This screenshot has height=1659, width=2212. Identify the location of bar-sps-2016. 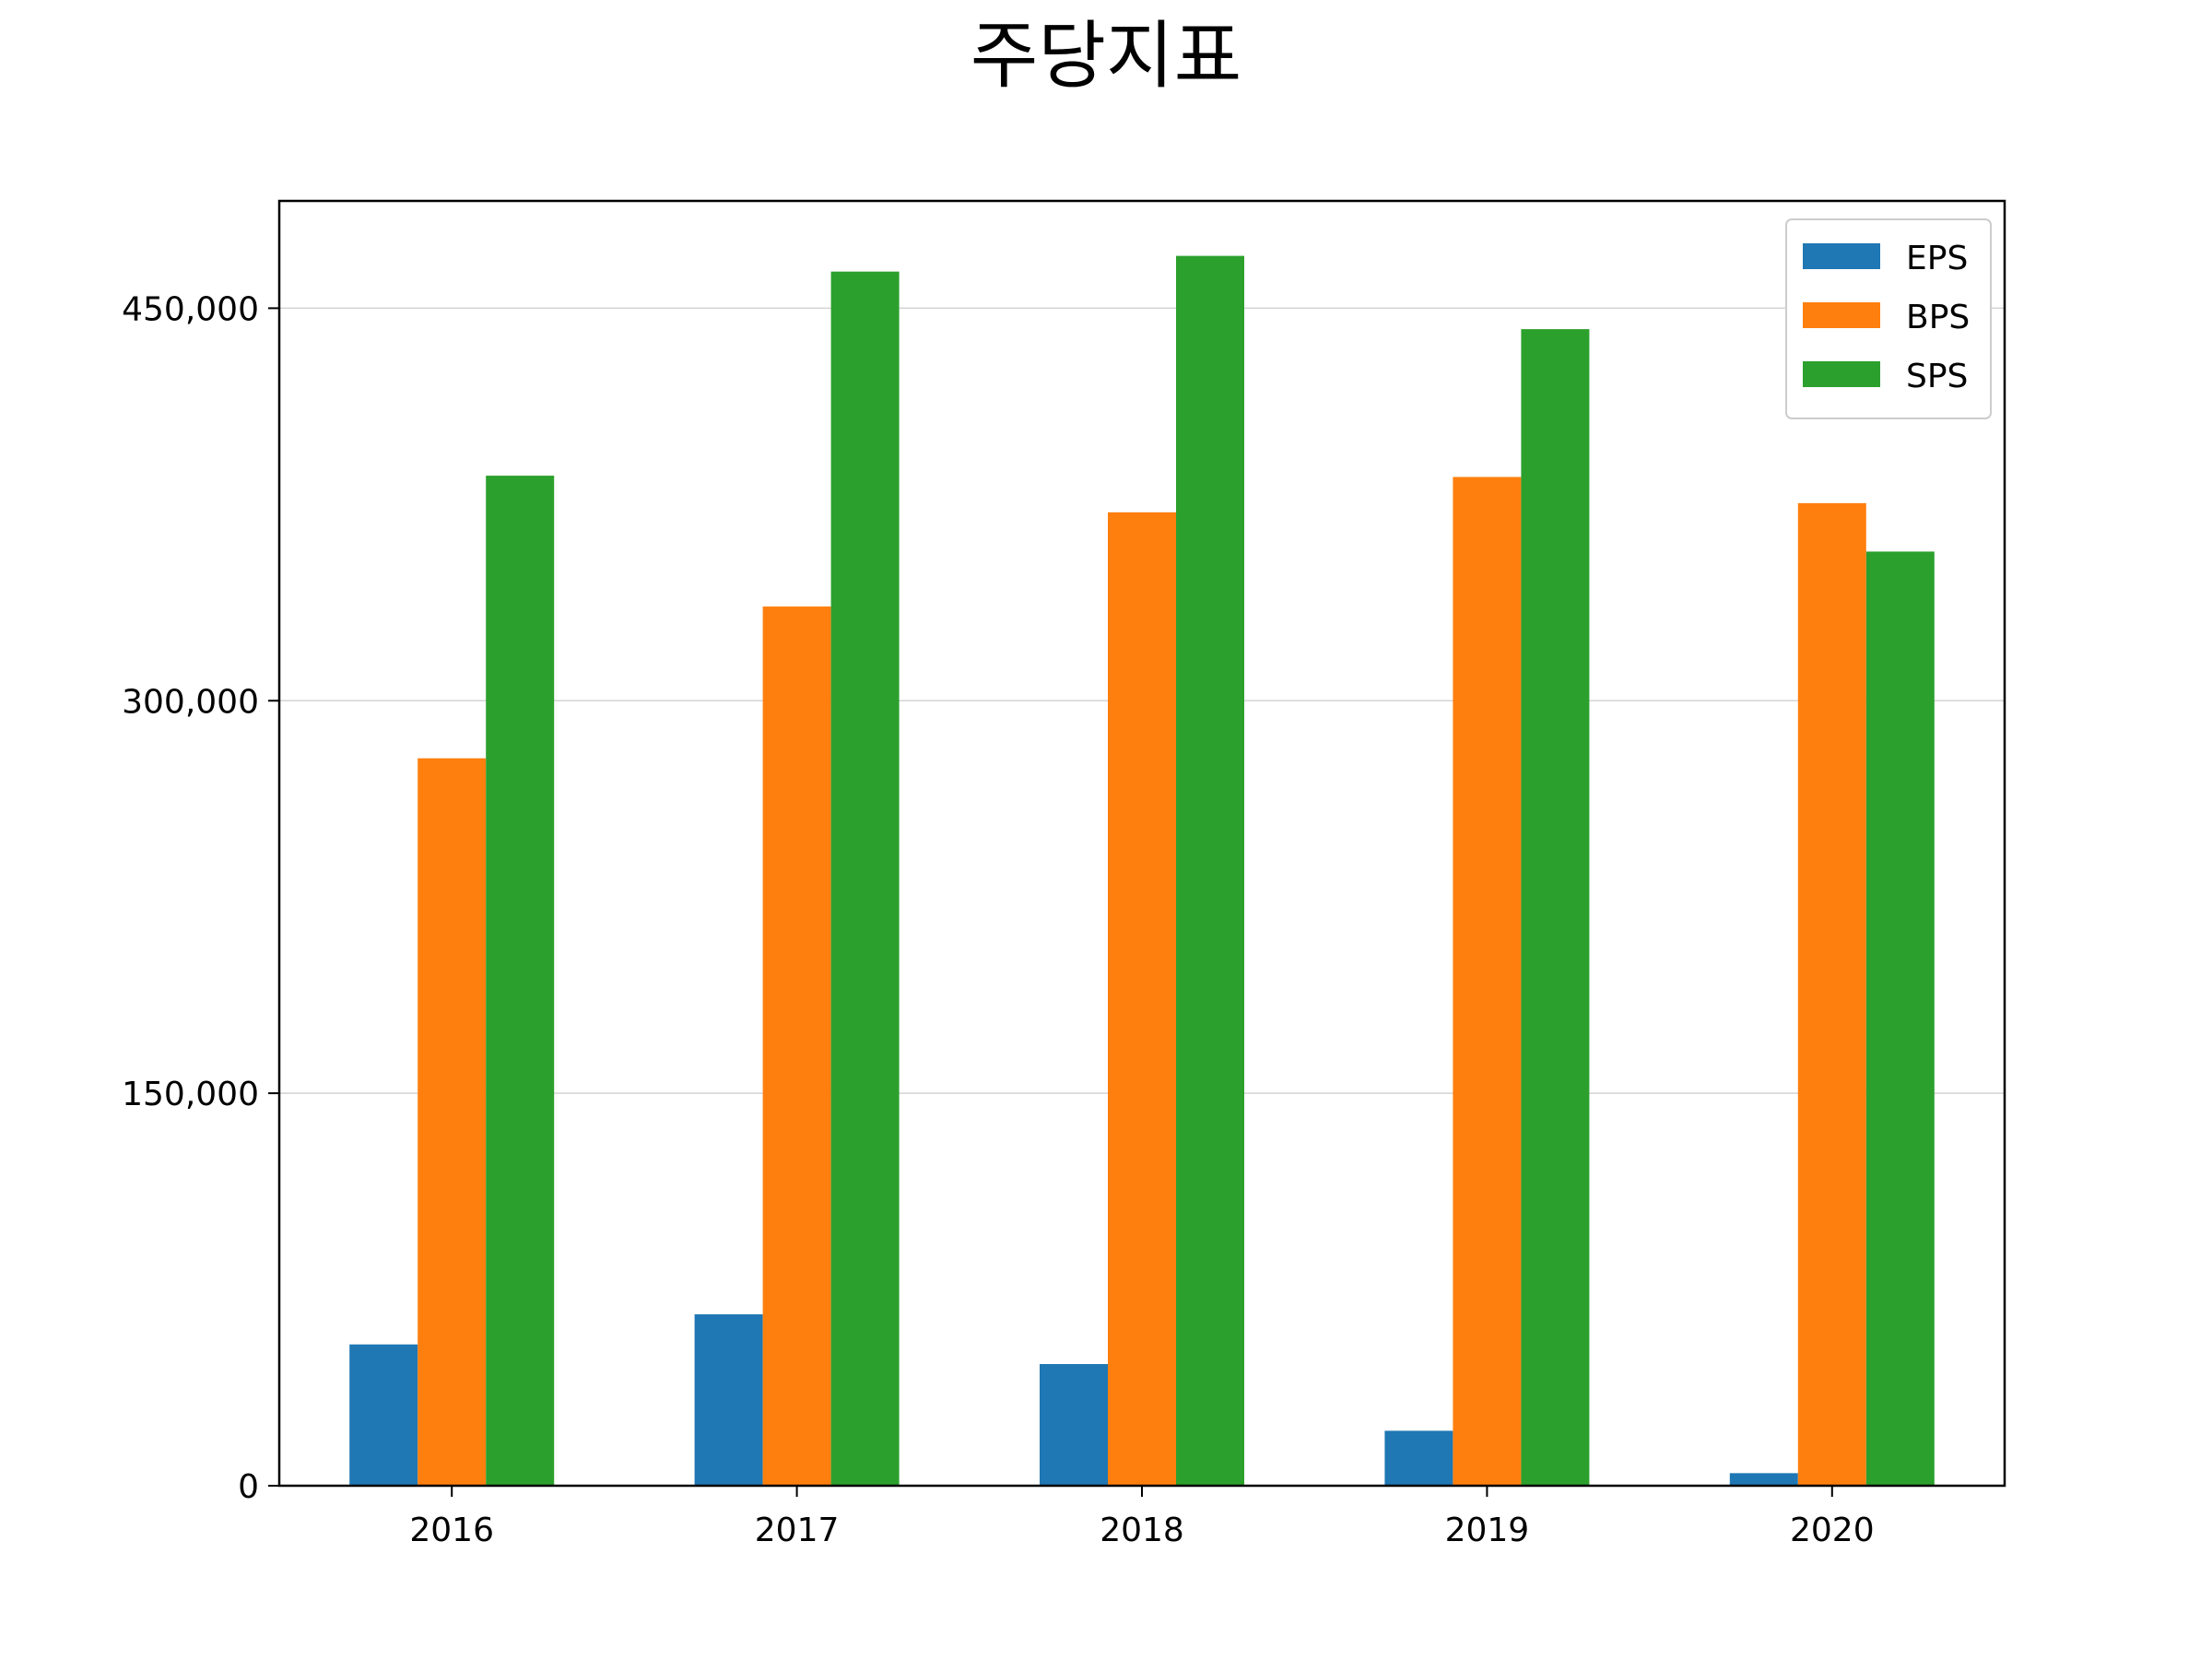
(520, 981).